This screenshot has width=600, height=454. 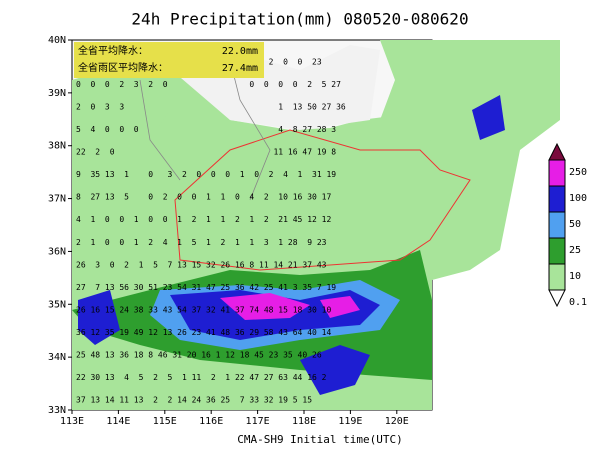 What do you see at coordinates (575, 276) in the screenshot?
I see `colorbar-label: 10` at bounding box center [575, 276].